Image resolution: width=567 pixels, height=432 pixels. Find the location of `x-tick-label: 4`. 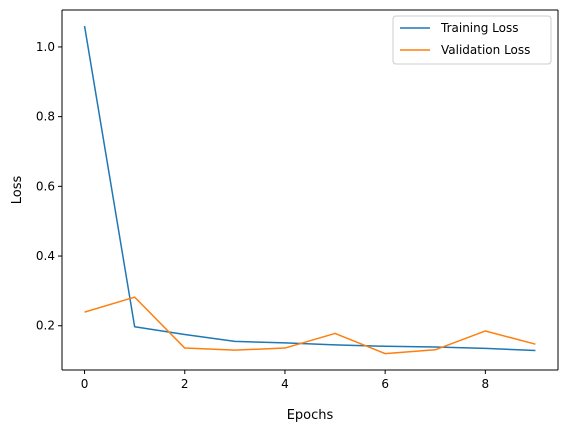

x-tick-label: 4 is located at coordinates (285, 384).